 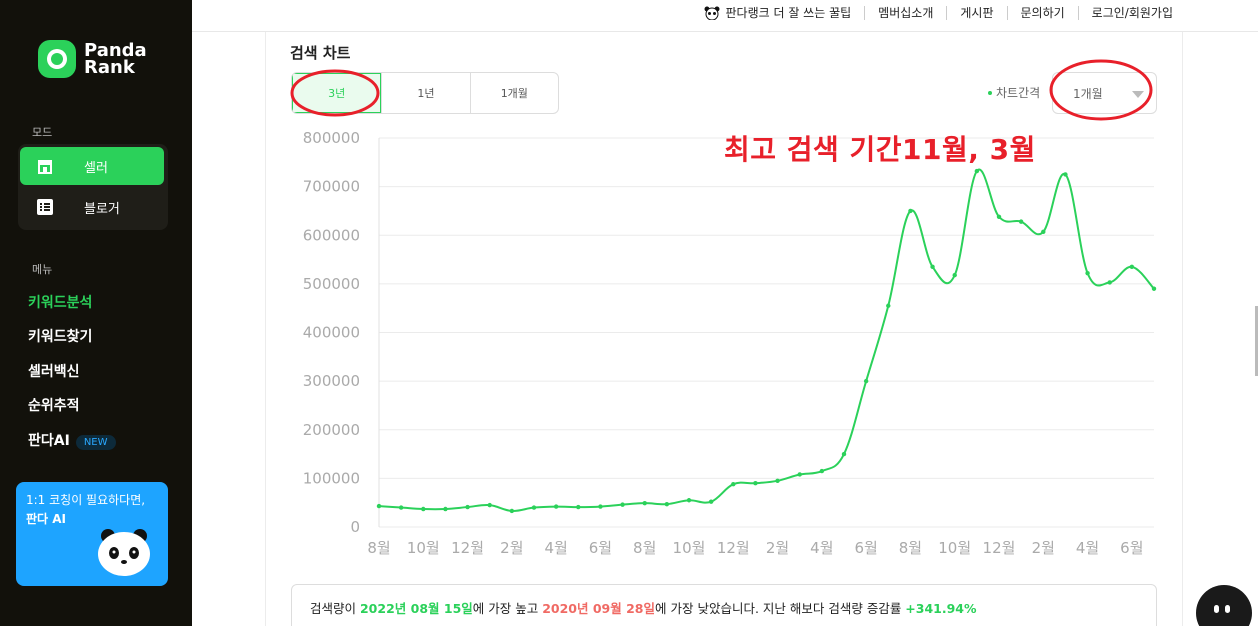 I want to click on tab-1-year: 1년, so click(x=425, y=93).